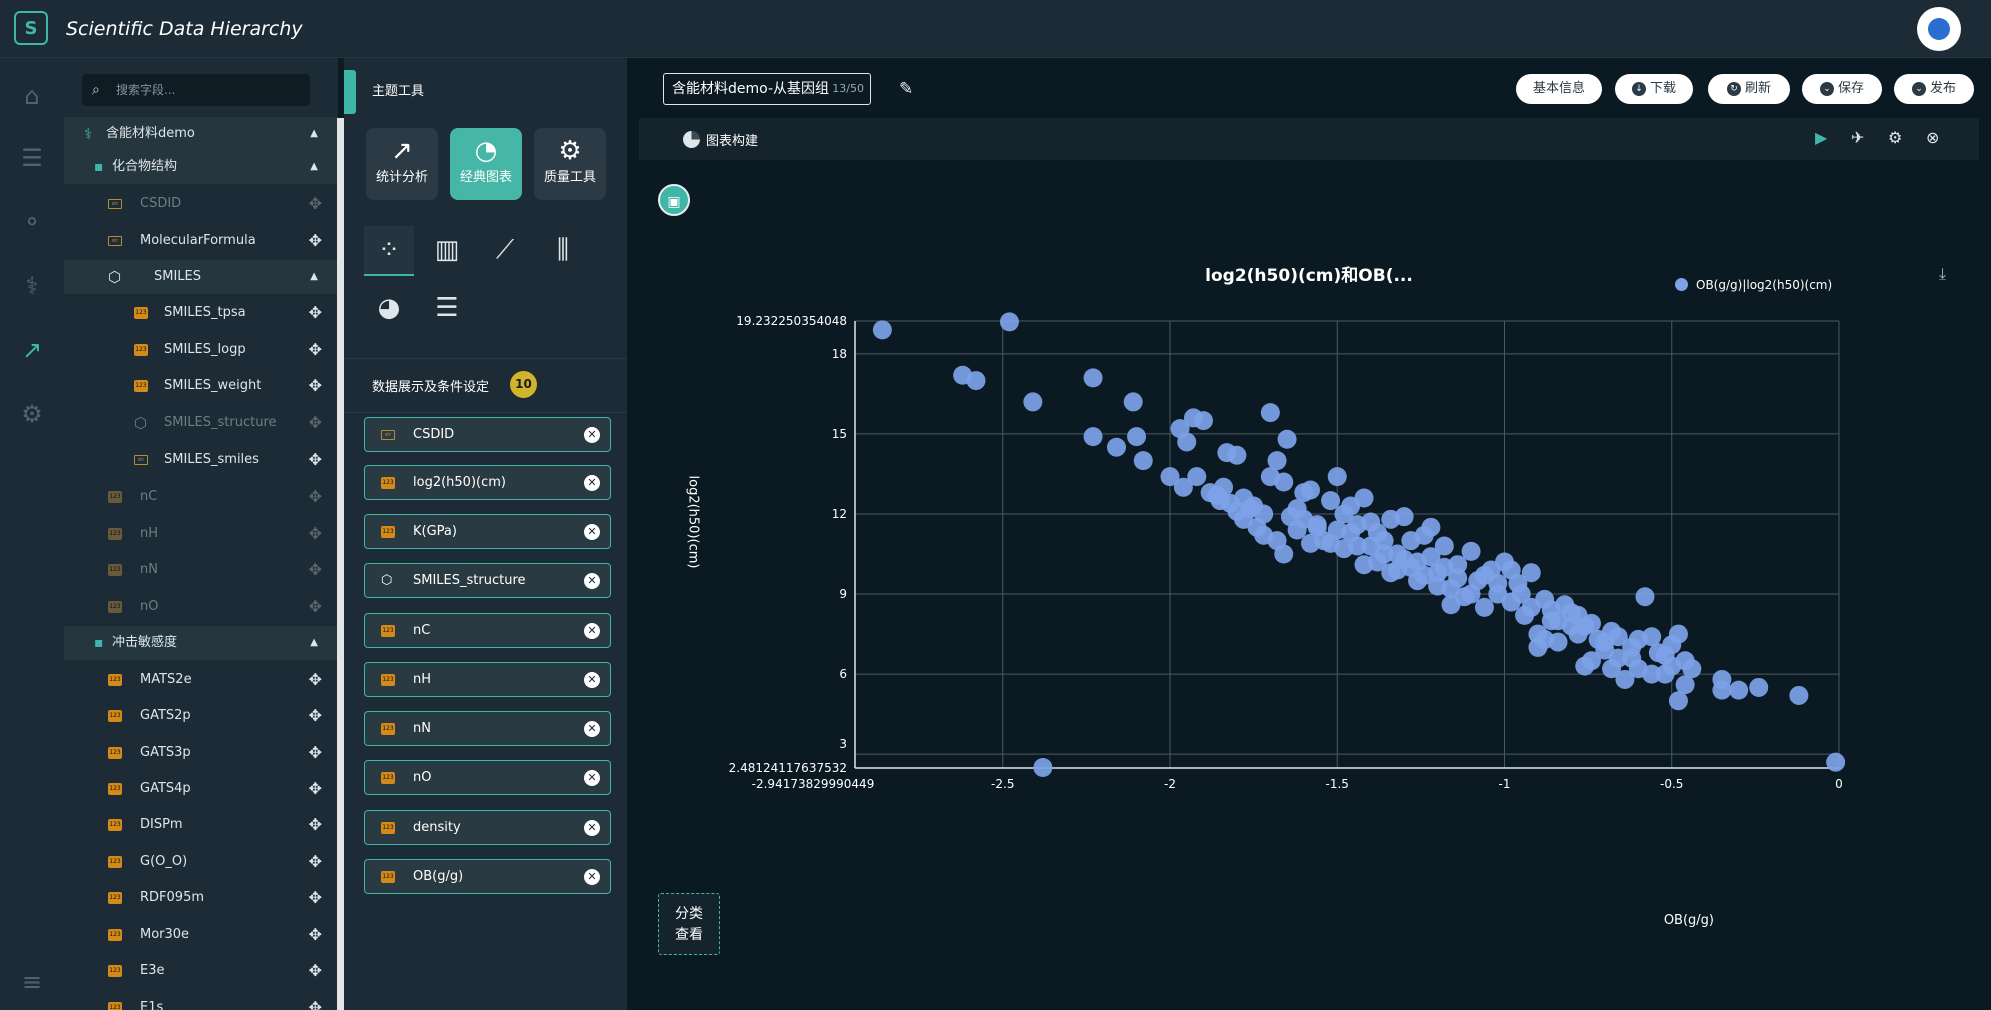  What do you see at coordinates (350, 92) in the screenshot?
I see `collapse-panel-button` at bounding box center [350, 92].